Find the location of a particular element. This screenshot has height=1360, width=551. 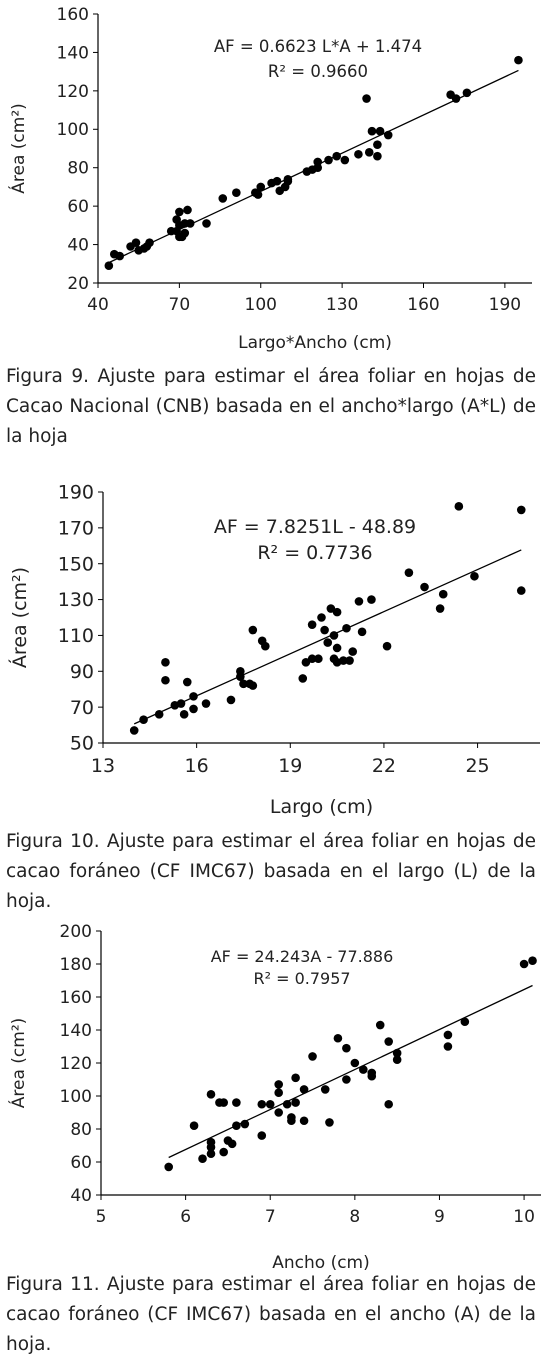

y-tick-label: 40 is located at coordinates (81, 1196).